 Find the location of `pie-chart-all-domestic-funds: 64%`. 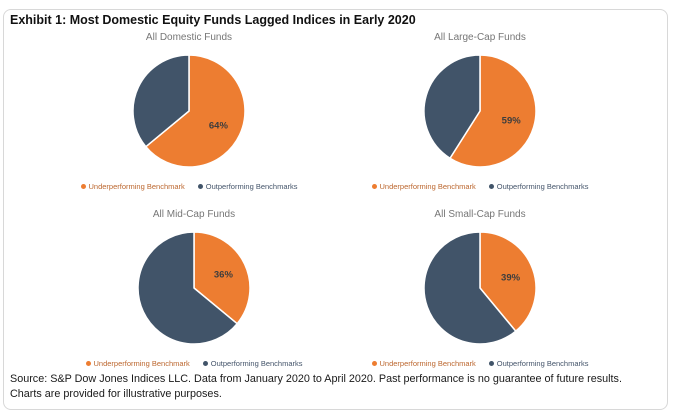

pie-chart-all-domestic-funds: 64% is located at coordinates (189, 111).